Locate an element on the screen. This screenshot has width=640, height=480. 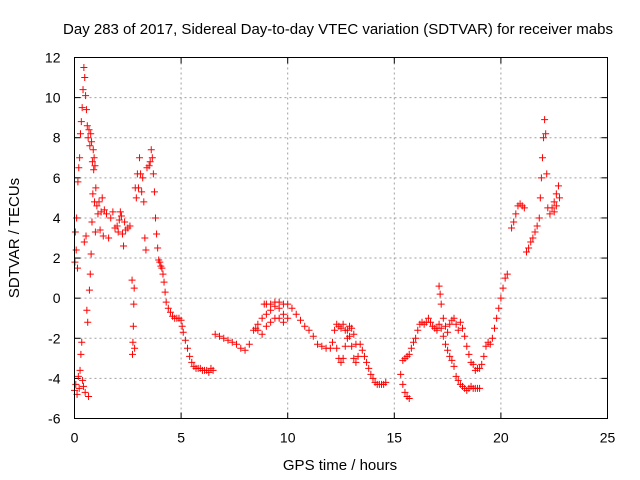
x-tick-label: 0 is located at coordinates (75, 438).